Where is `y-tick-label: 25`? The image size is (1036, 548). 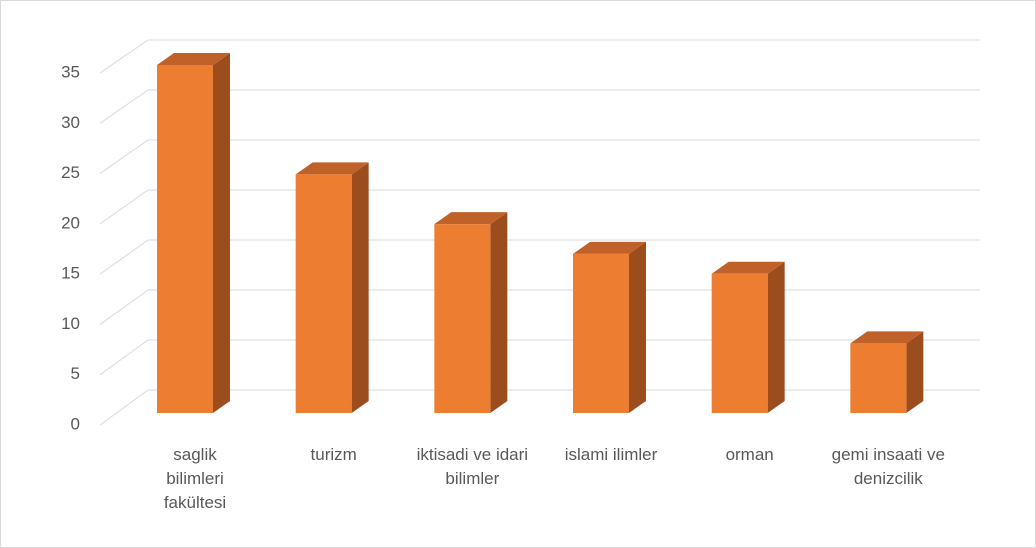
y-tick-label: 25 is located at coordinates (70, 172).